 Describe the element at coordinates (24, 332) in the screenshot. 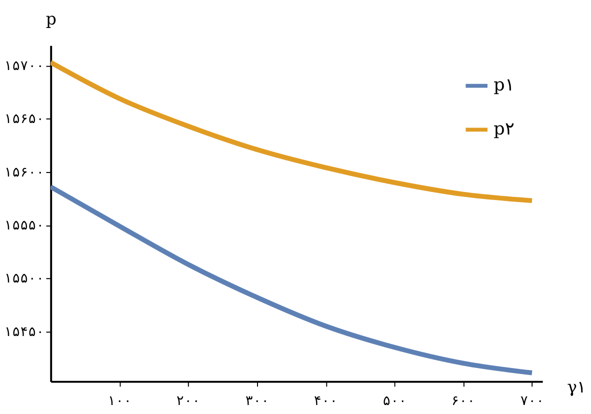

I see `y-tick-label: ۱۵۴۵۰` at that location.